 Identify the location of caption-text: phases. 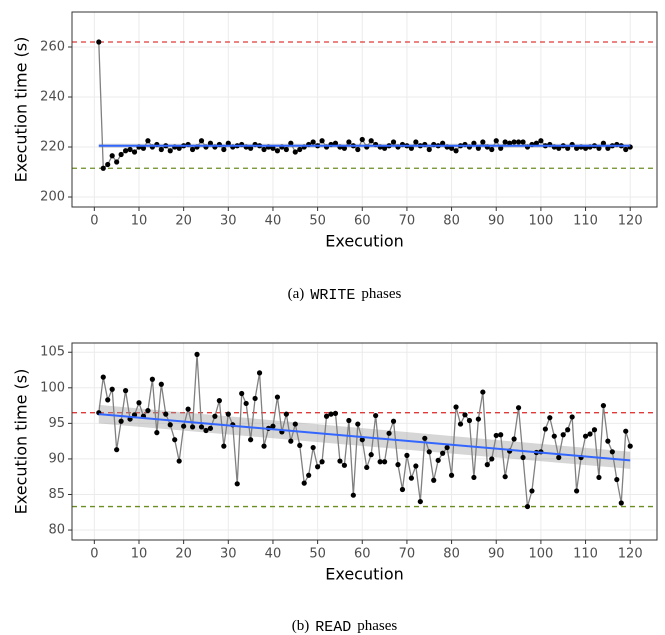
(381, 294).